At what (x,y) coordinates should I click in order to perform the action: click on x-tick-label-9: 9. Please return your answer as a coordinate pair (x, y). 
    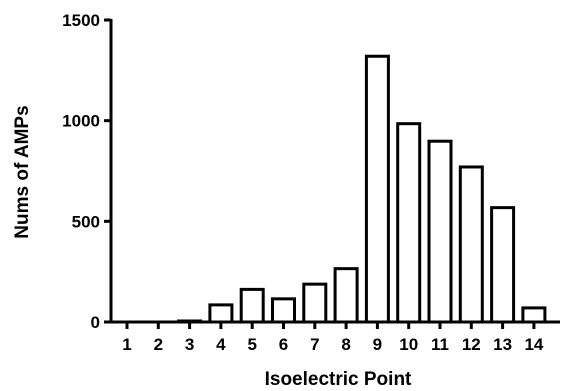
    Looking at the image, I should click on (377, 344).